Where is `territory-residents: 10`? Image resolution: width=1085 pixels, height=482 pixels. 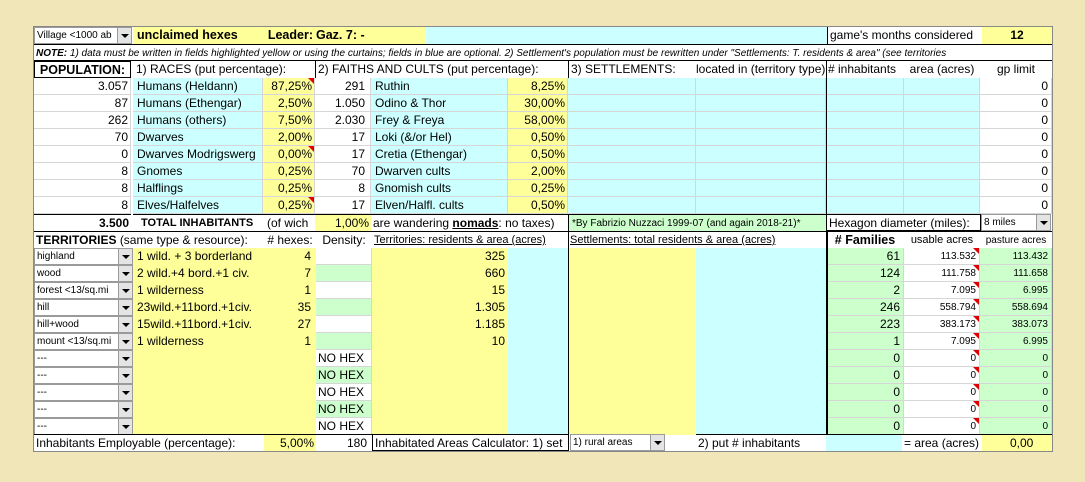
territory-residents: 10 is located at coordinates (440, 341).